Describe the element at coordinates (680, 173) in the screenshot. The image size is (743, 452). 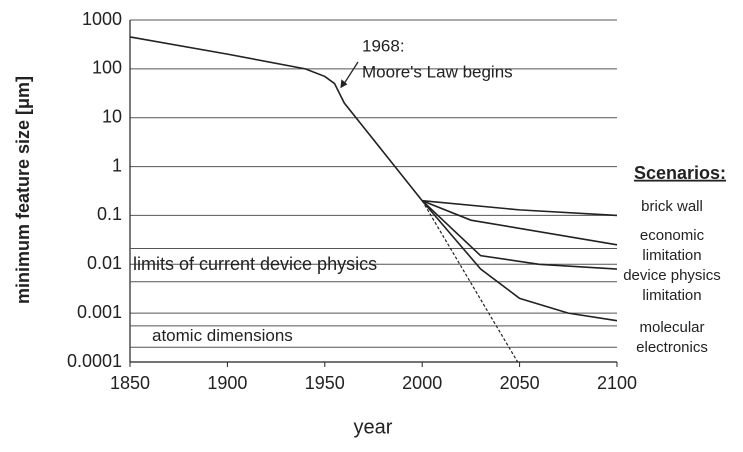
I see `legend-title: Scenarios:` at that location.